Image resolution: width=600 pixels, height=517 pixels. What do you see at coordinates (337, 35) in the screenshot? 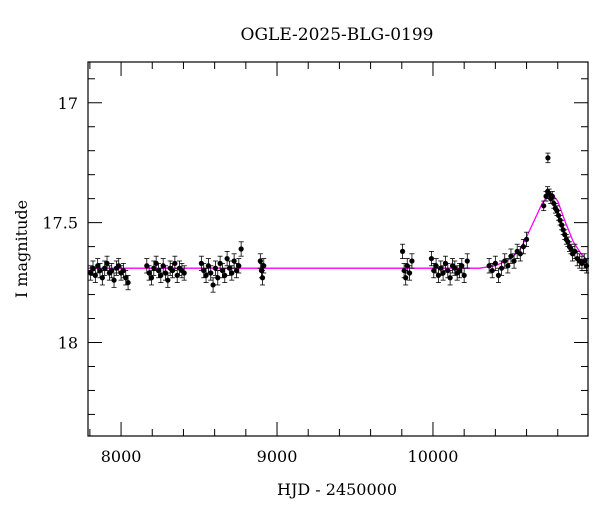
I see `chart-title: OGLE-2025-BLG-0199` at bounding box center [337, 35].